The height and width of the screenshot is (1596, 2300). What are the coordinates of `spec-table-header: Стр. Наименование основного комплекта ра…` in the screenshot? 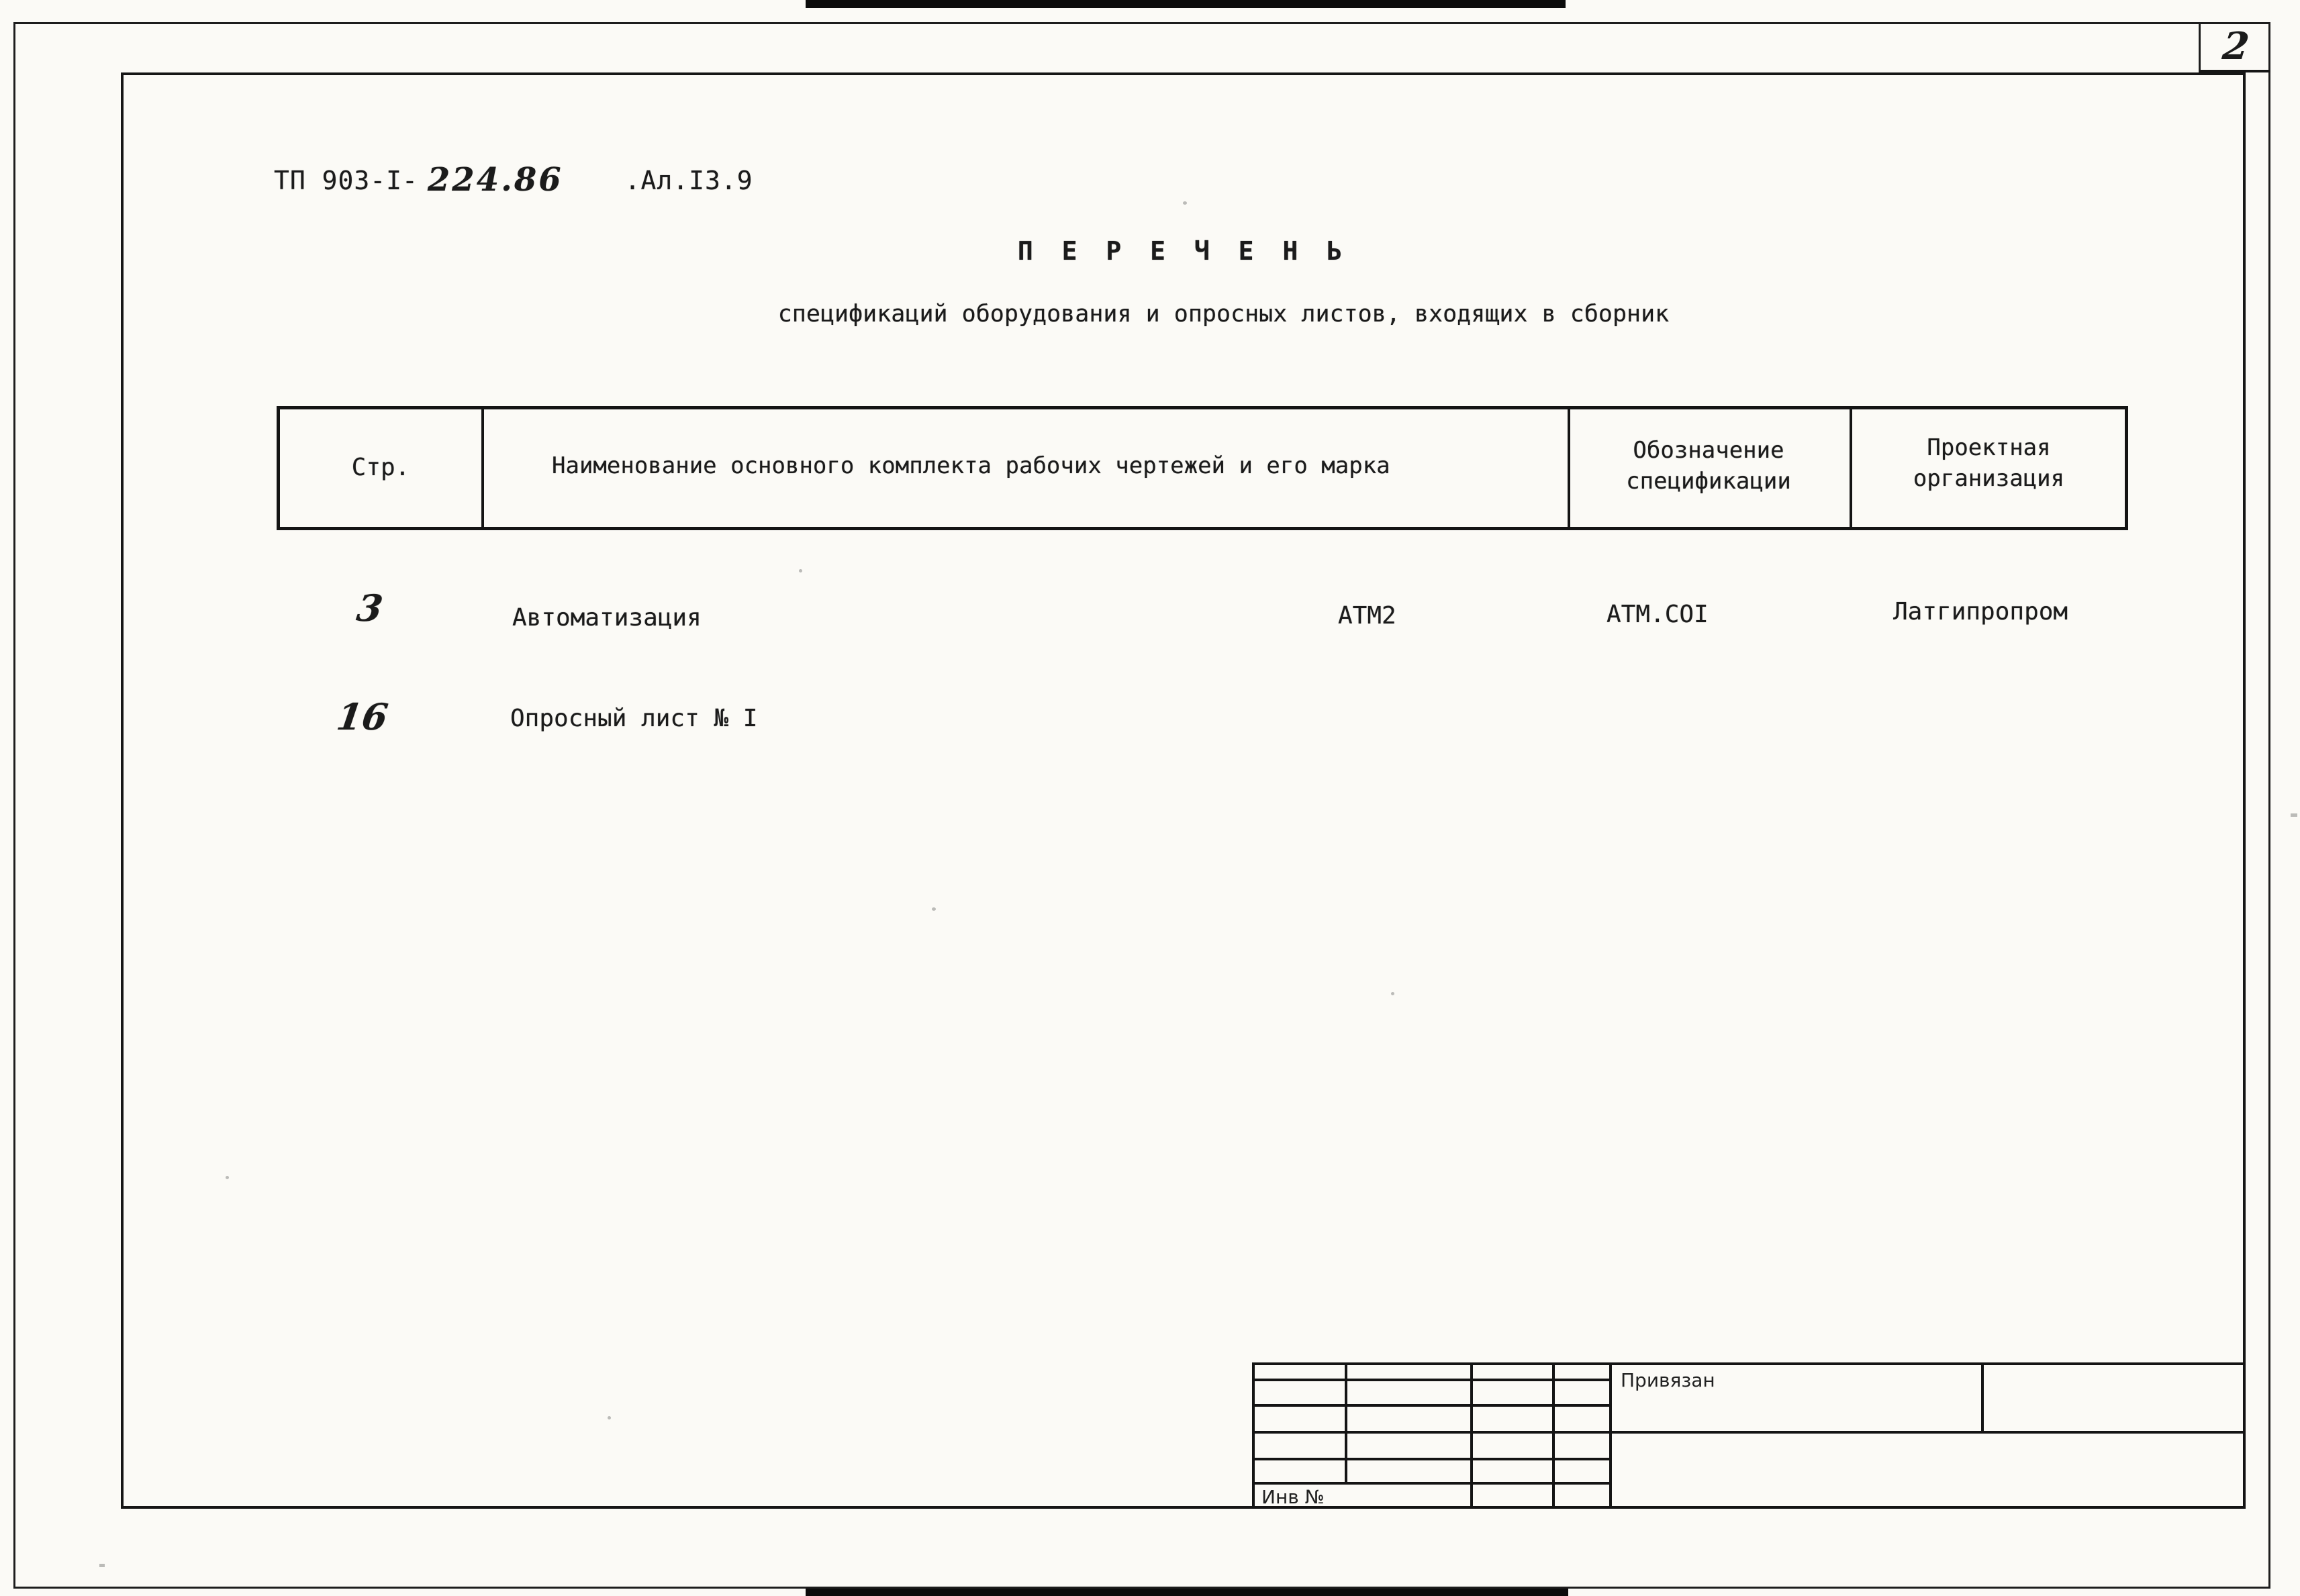 It's located at (1202, 468).